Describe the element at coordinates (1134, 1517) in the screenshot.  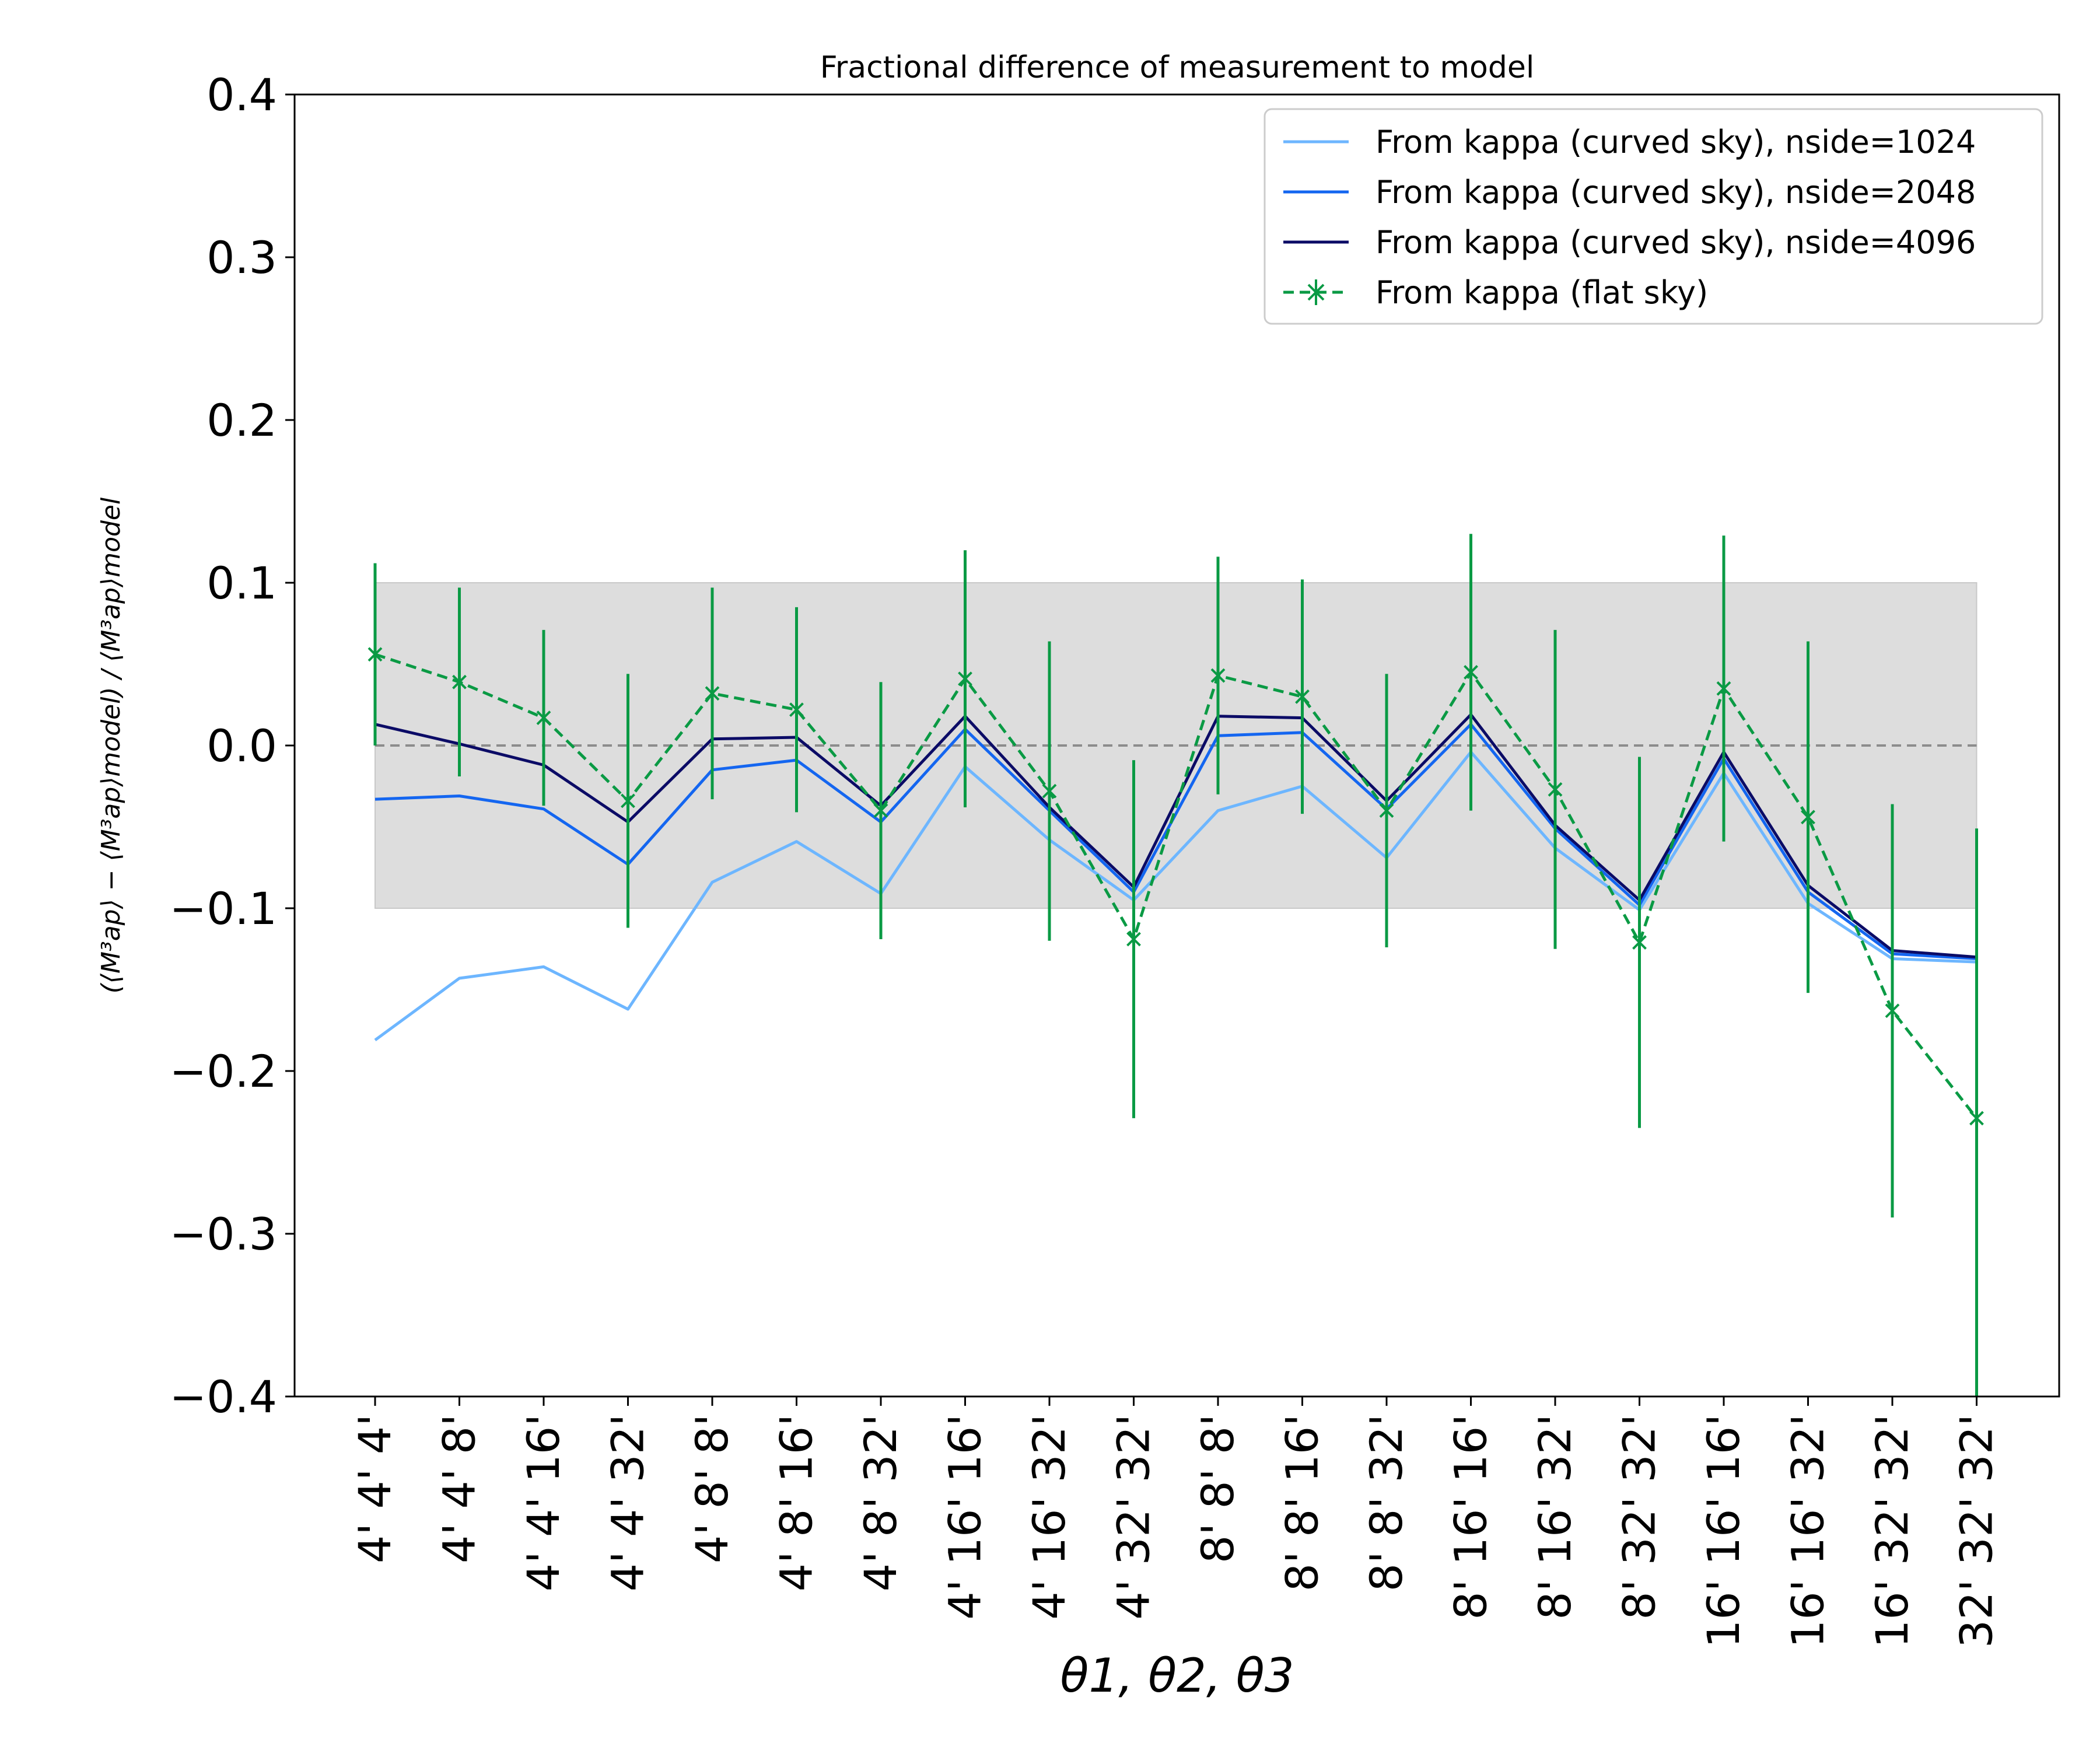
I see `x-tick-label: 4' 32' 32'` at that location.